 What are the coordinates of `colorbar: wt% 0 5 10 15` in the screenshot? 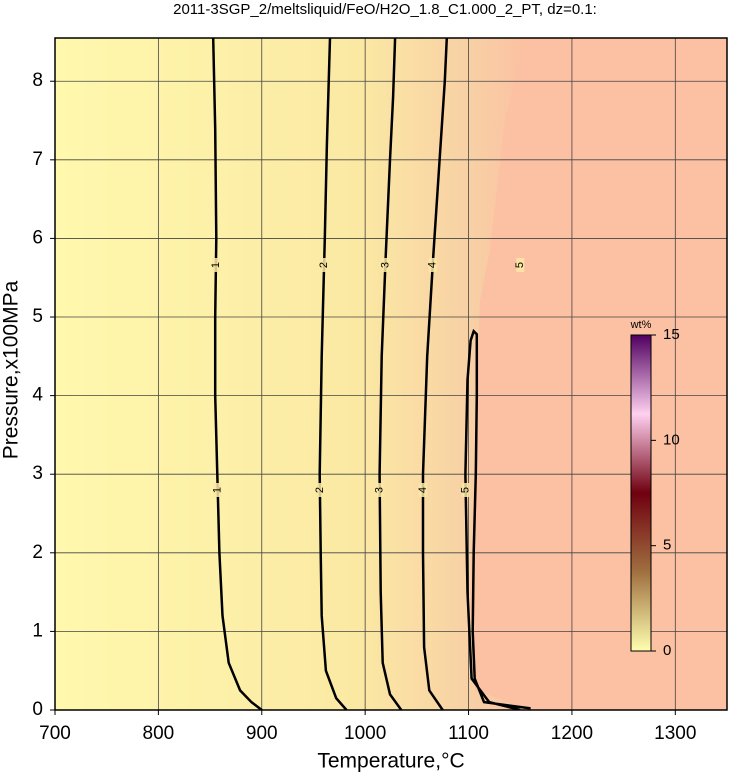 It's located at (655, 489).